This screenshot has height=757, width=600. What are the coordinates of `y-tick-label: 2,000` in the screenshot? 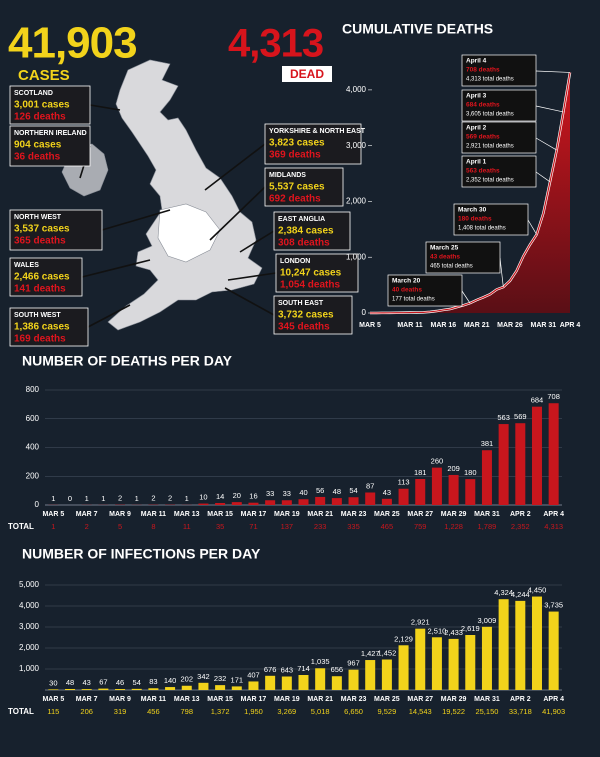 It's located at (29, 647).